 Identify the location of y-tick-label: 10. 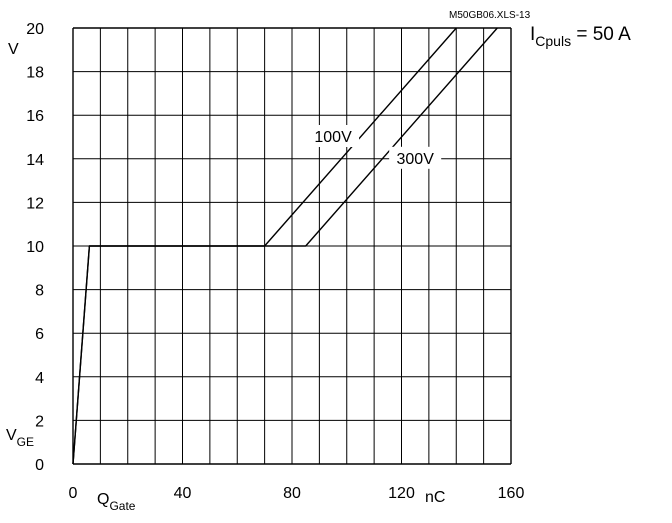
(35, 247).